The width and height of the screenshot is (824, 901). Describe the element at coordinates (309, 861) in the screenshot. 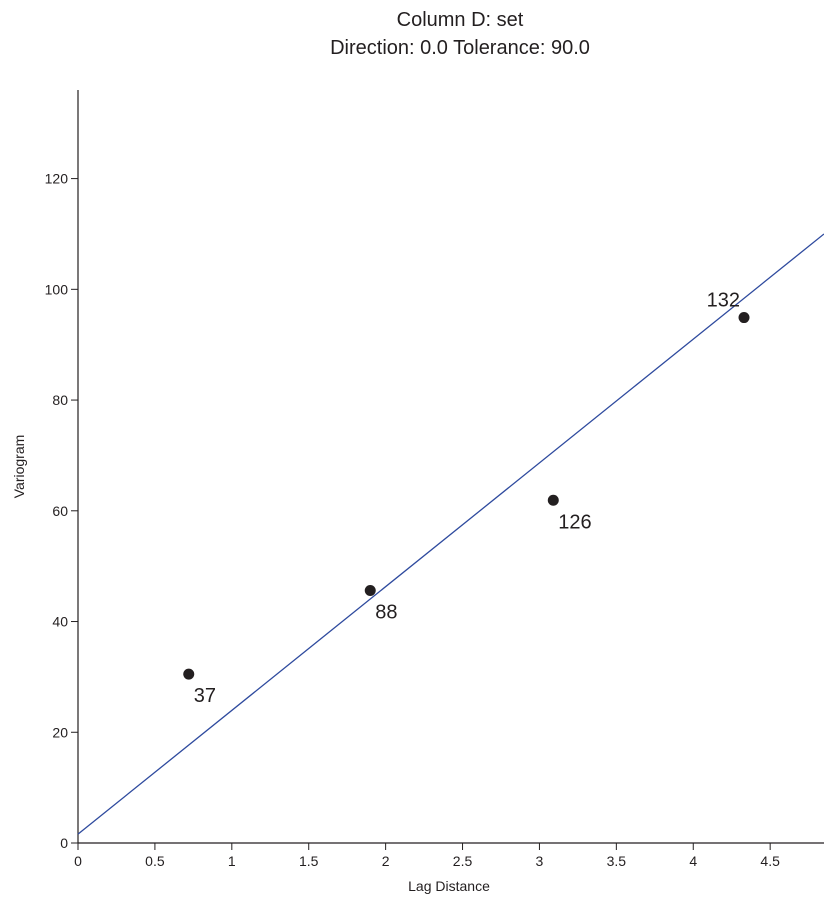

I see `x-tick-label: 1.5` at that location.